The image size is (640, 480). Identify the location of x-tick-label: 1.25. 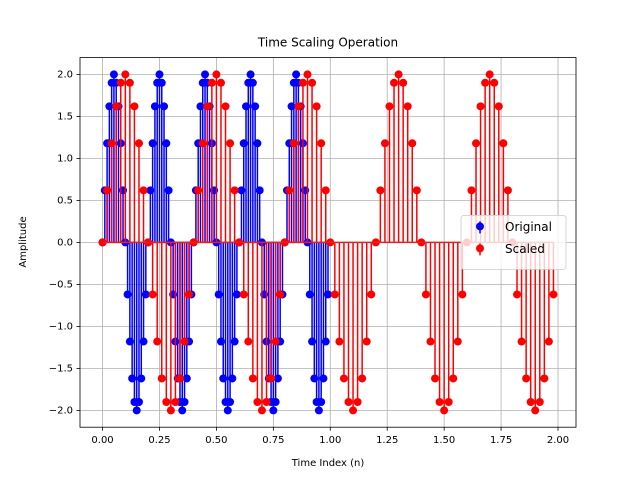
(387, 440).